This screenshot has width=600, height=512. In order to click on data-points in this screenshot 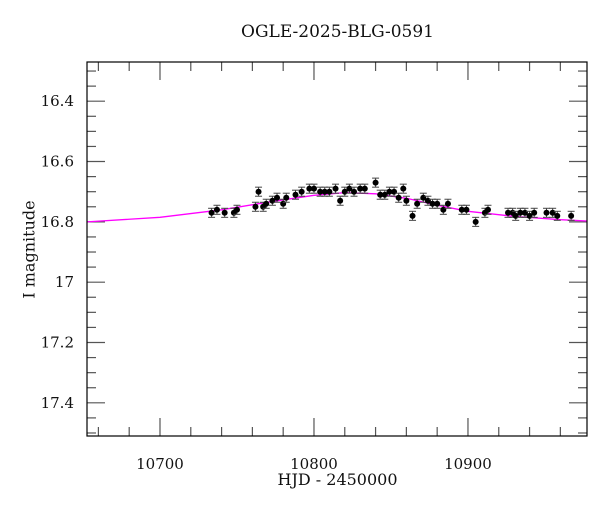, I will do `click(391, 202)`.